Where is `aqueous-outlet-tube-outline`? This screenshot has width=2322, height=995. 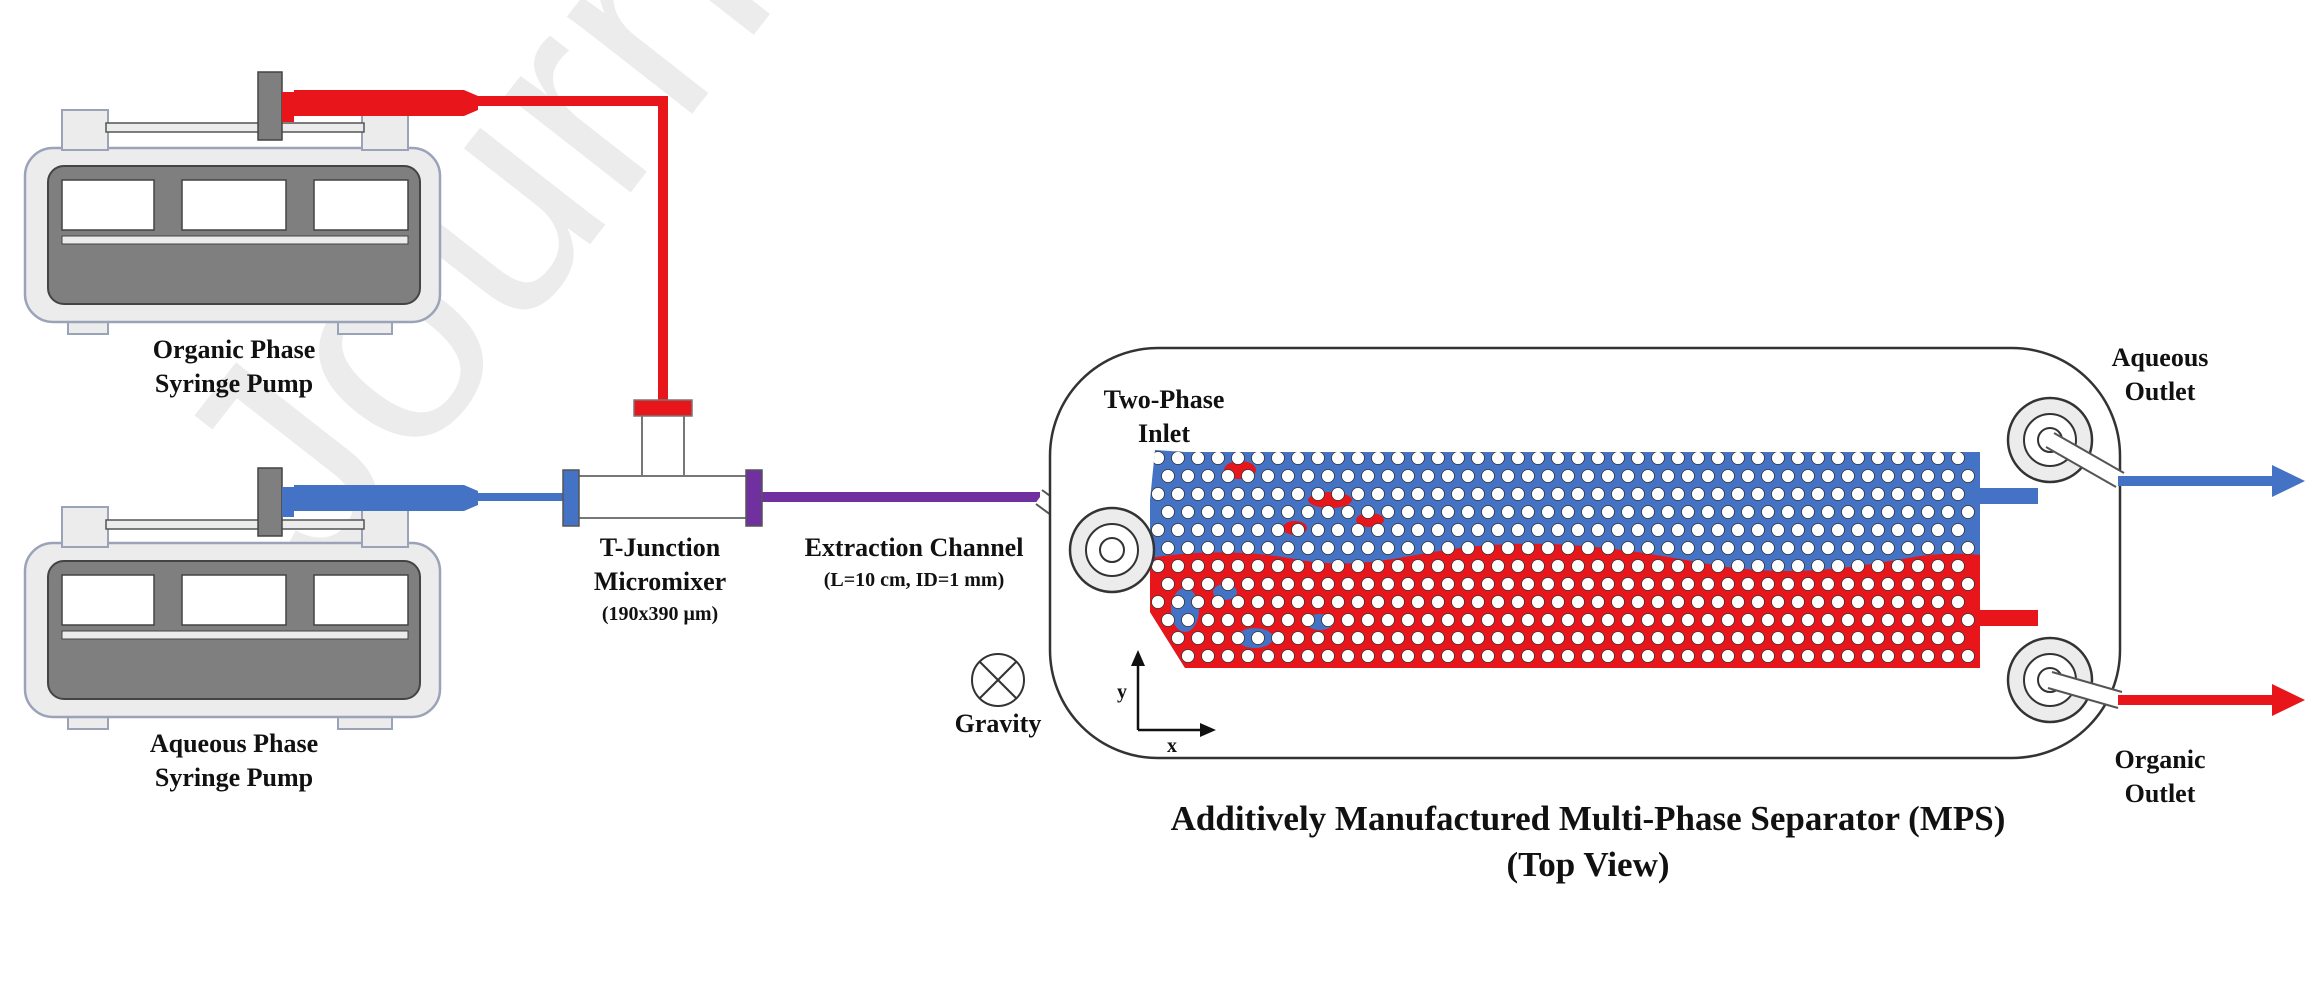 aqueous-outlet-tube-outline is located at coordinates (2089, 453).